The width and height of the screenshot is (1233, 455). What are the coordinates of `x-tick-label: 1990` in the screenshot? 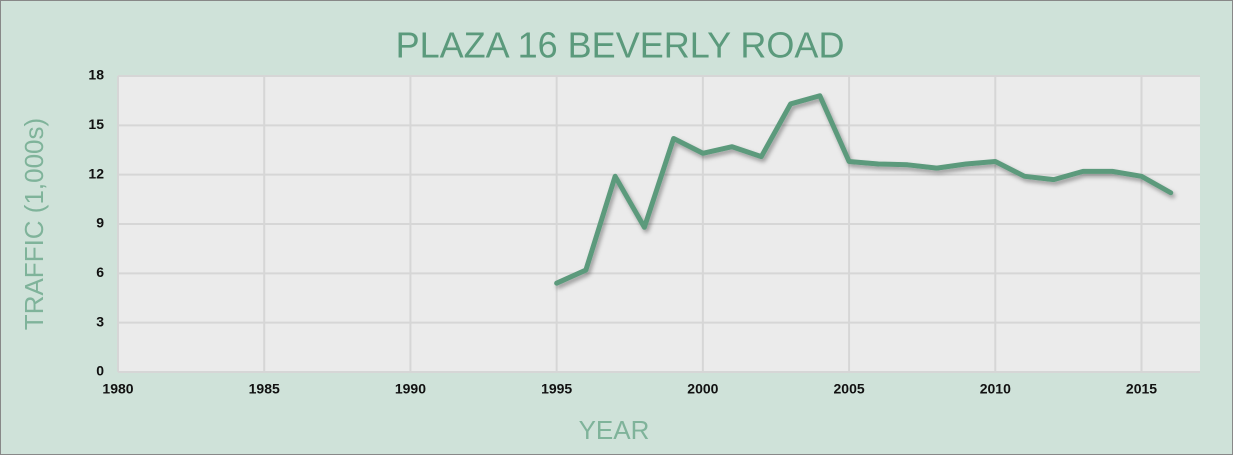 It's located at (410, 389).